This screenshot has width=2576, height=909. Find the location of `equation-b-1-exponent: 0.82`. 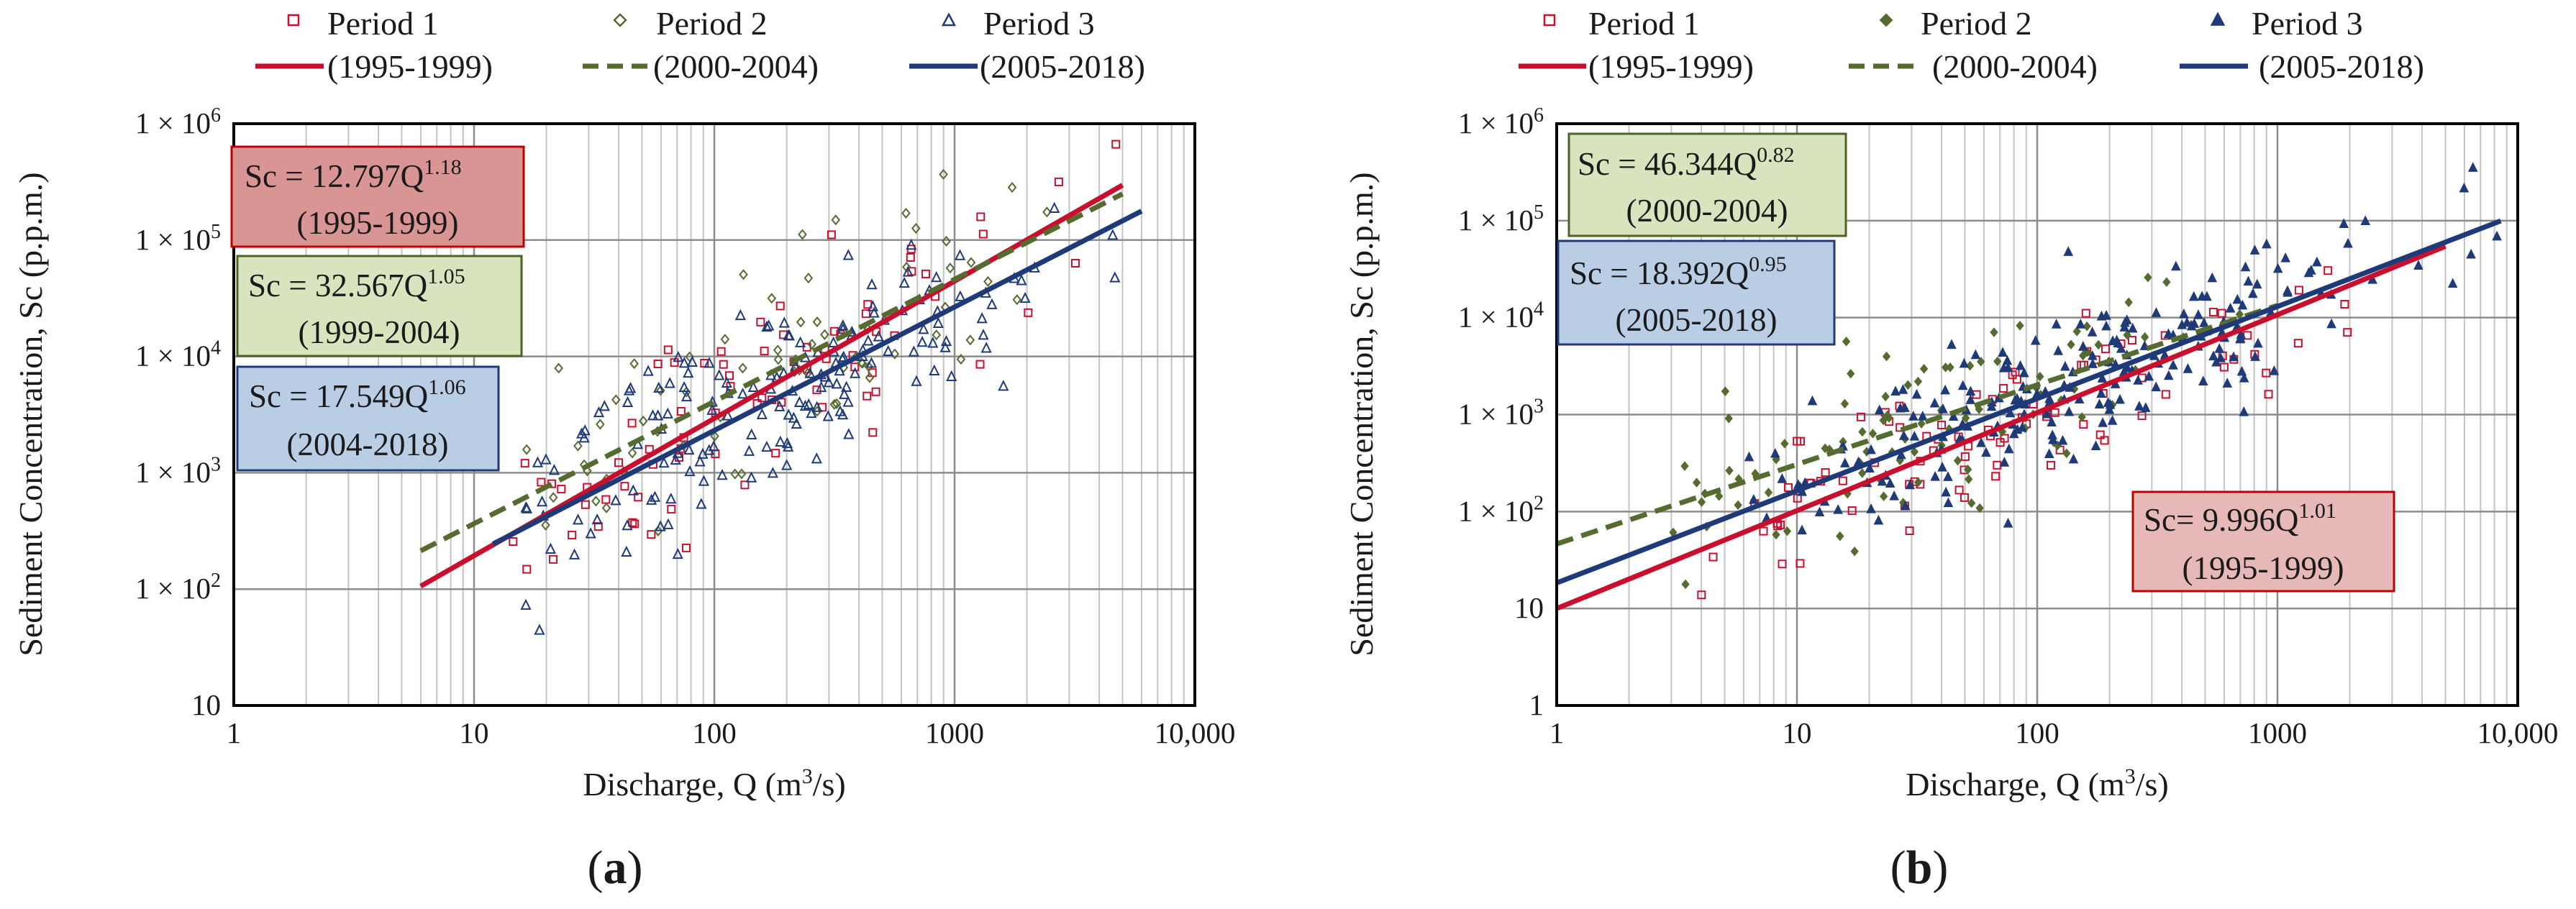

equation-b-1-exponent: 0.82 is located at coordinates (1776, 155).